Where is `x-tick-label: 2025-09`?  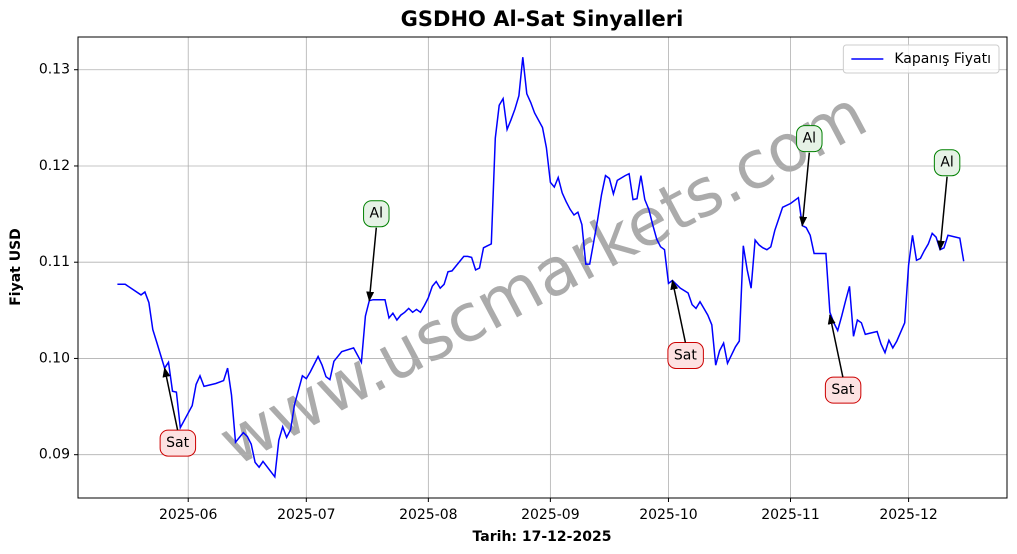
x-tick-label: 2025-09 is located at coordinates (550, 515).